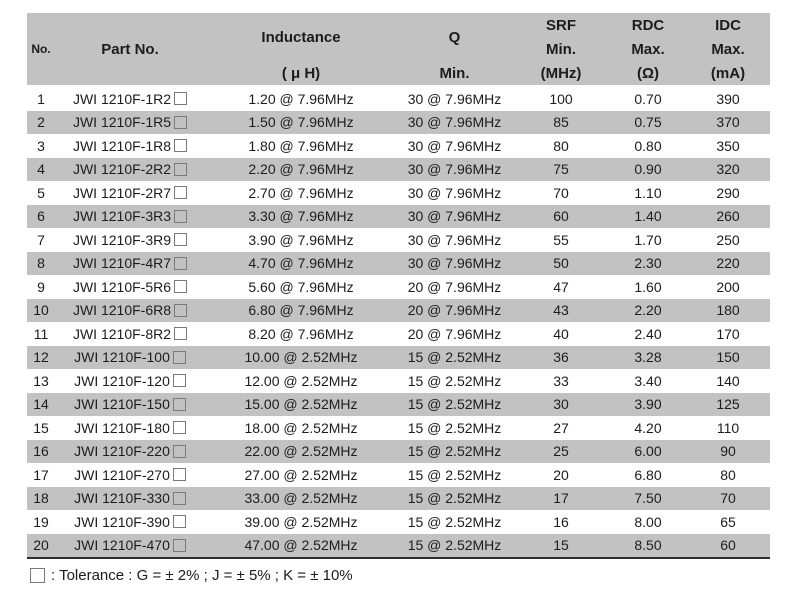 Image resolution: width=786 pixels, height=595 pixels. Describe the element at coordinates (301, 474) in the screenshot. I see `cell-inductance: 27.00 @ 2.52MHz` at that location.